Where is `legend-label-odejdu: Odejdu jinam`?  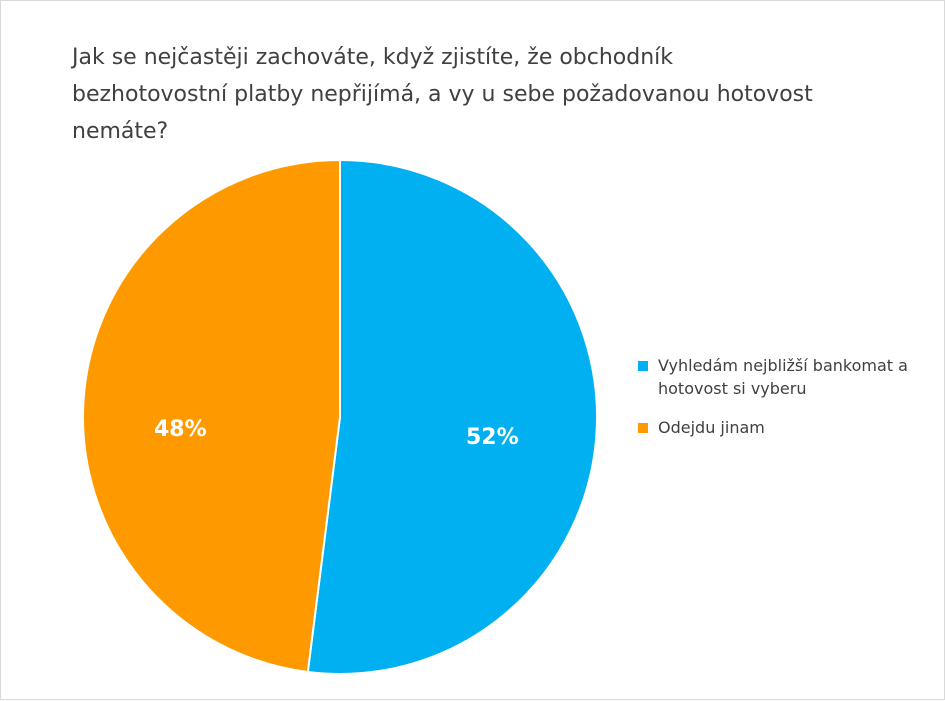 legend-label-odejdu: Odejdu jinam is located at coordinates (711, 427).